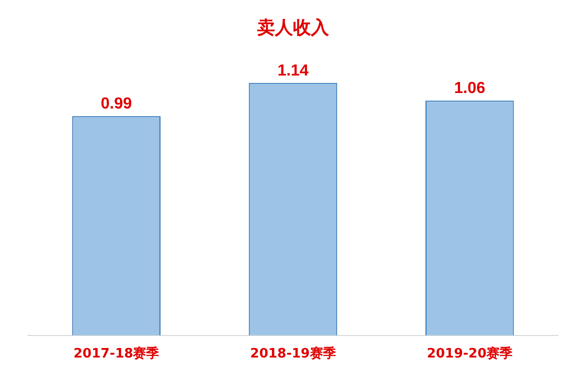 Image resolution: width=586 pixels, height=373 pixels. I want to click on x-tick-label: 2018-19赛季, so click(293, 354).